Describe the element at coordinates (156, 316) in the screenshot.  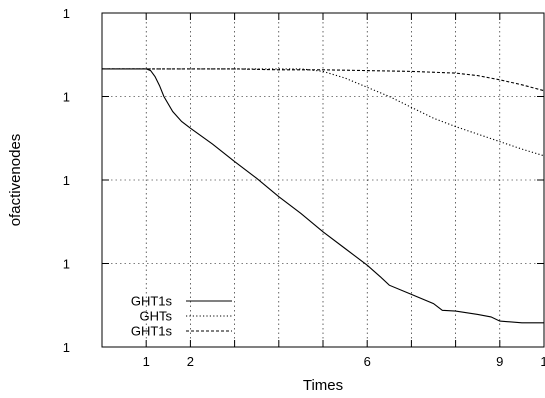
I see `legend-label: GHTs` at that location.